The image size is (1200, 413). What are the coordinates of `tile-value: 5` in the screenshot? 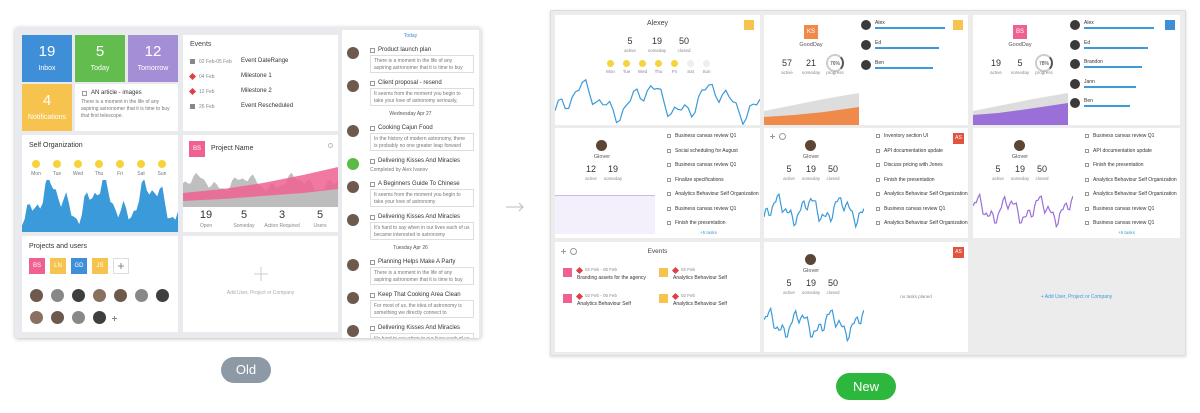 It's located at (100, 51).